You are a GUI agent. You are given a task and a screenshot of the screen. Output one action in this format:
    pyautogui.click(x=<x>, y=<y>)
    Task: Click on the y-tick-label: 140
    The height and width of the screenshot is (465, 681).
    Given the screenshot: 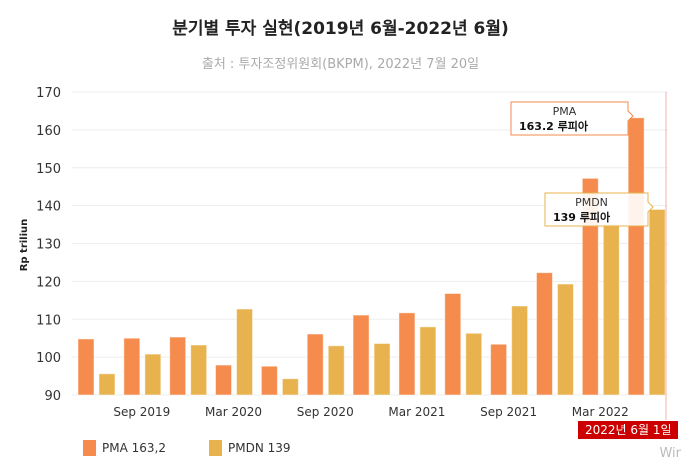 What is the action you would take?
    pyautogui.click(x=48, y=207)
    